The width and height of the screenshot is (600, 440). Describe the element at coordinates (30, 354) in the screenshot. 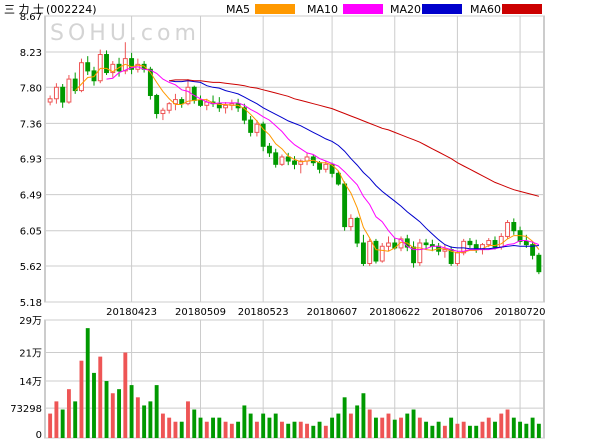

I see `volume-tick-label: 21万` at that location.